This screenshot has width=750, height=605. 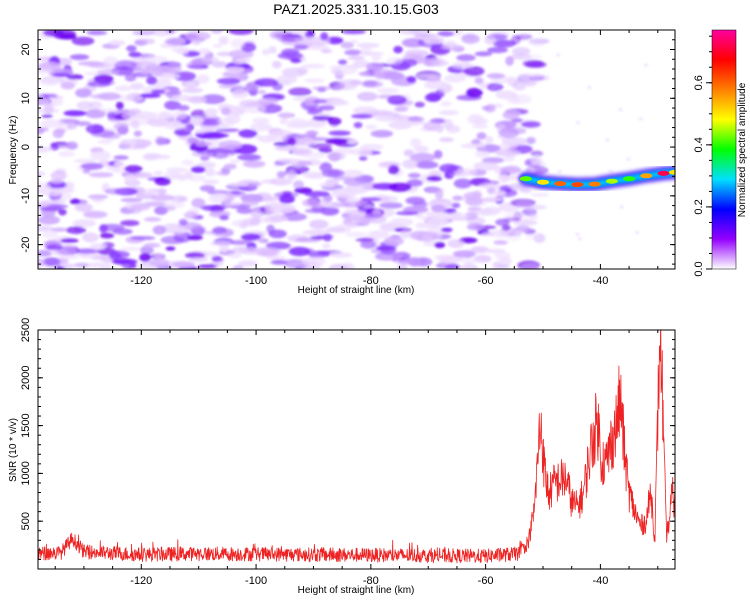 I want to click on spectrogram-x-axis-label: Height of straight line (km), so click(x=356, y=290).